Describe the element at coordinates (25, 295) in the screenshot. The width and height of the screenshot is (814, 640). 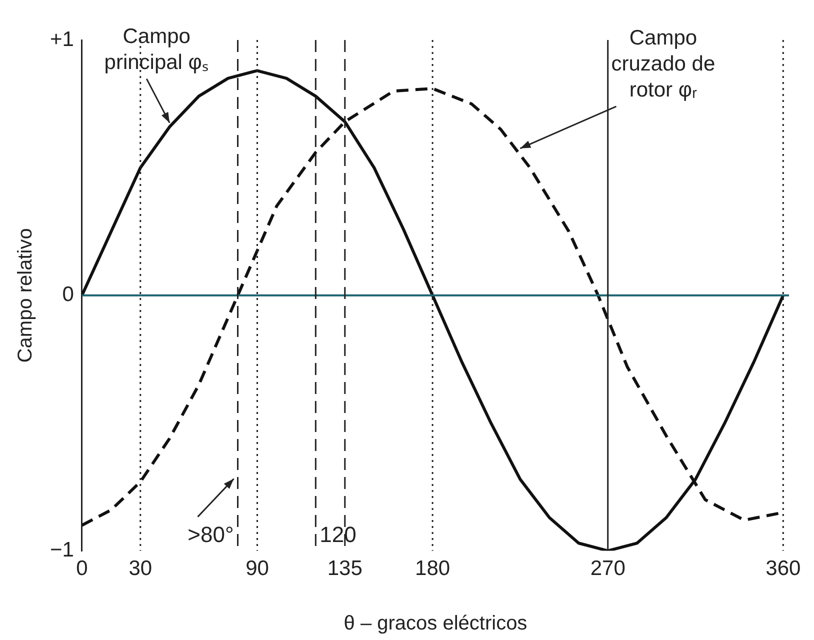
I see `y-axis-title: Campo relativo` at that location.